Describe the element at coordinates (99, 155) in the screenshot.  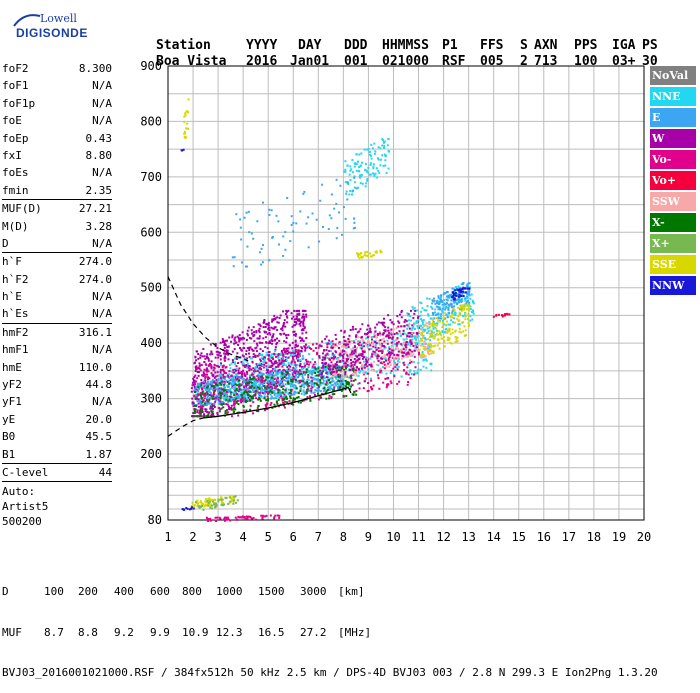
I see `param-value: 8.80` at that location.